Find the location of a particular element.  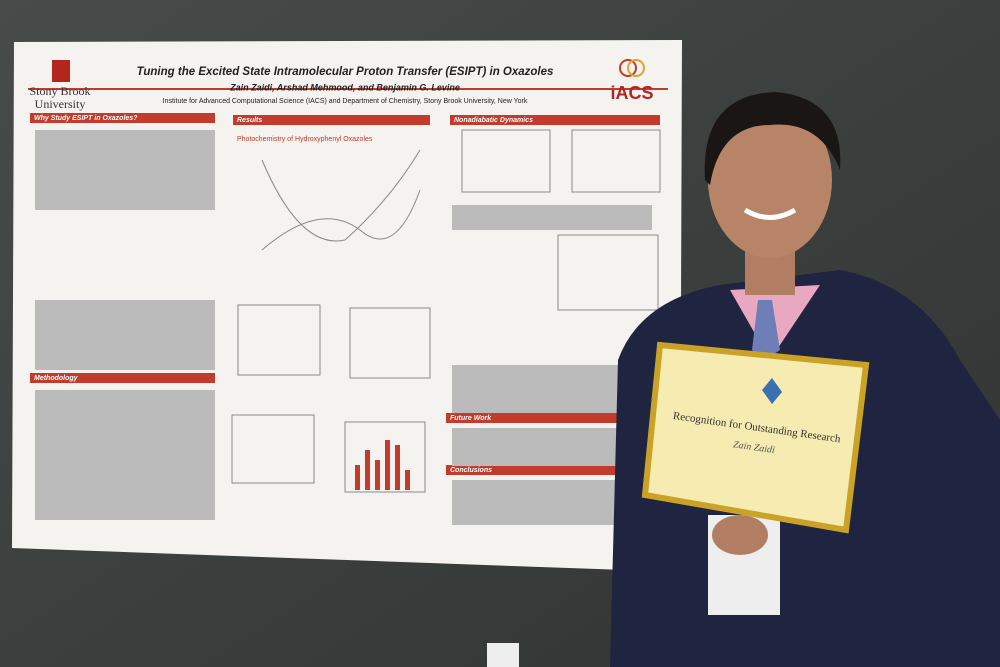

smile is located at coordinates (770, 213).